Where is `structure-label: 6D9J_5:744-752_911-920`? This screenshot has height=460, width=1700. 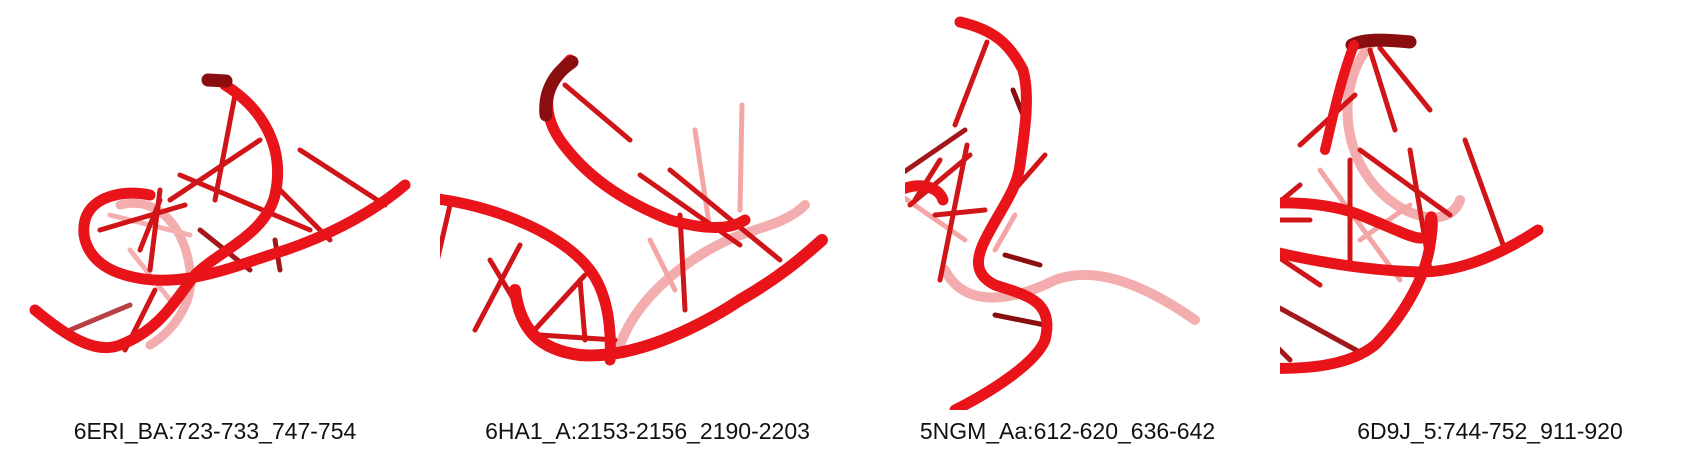 structure-label: 6D9J_5:744-752_911-920 is located at coordinates (1490, 431).